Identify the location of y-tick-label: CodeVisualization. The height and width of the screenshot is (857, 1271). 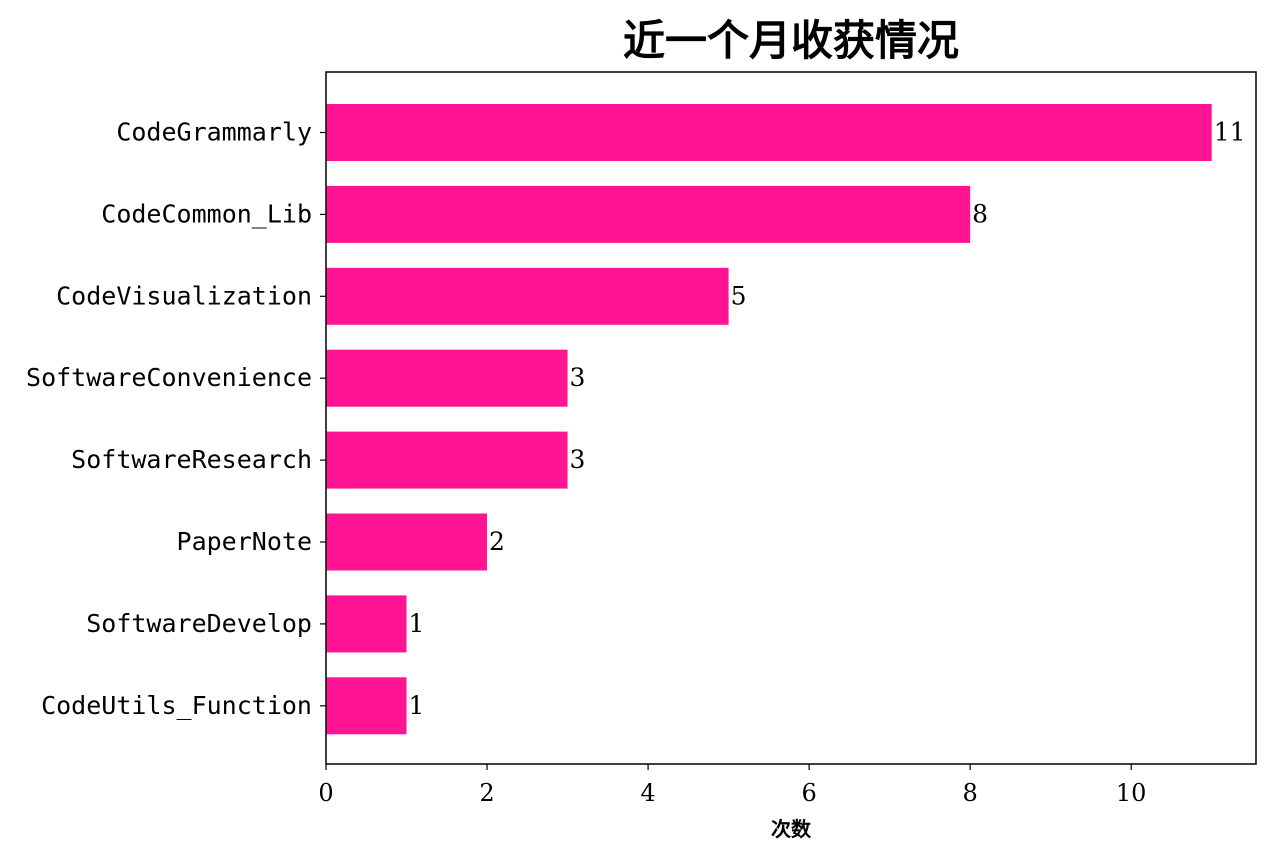
(184, 295).